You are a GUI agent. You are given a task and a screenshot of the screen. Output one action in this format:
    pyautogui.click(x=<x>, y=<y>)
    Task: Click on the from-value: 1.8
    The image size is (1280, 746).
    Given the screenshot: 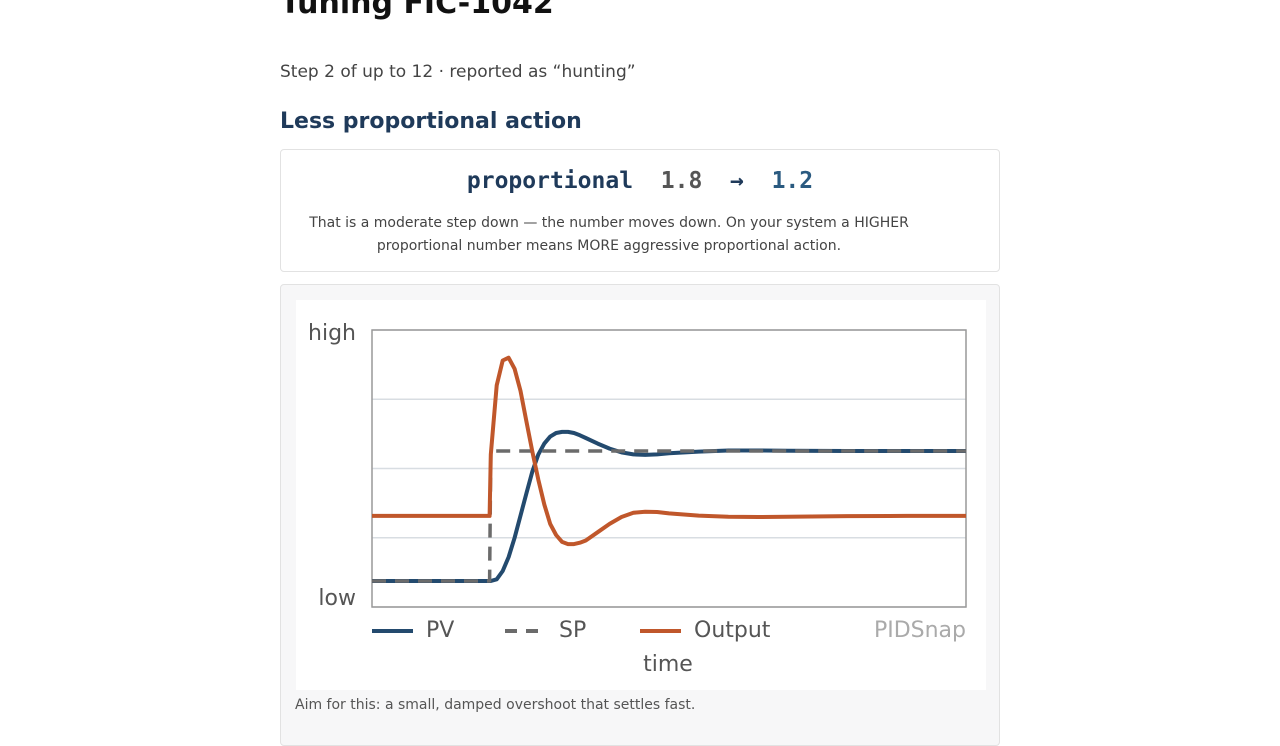 What is the action you would take?
    pyautogui.click(x=681, y=181)
    